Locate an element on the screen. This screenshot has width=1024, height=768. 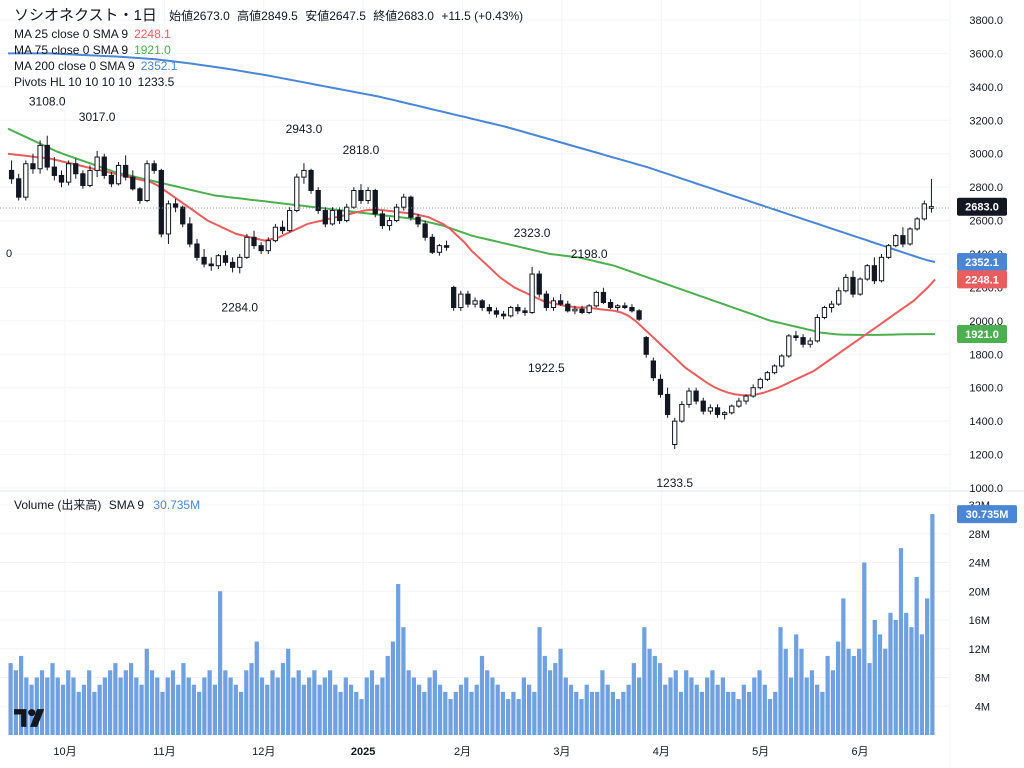
price-tick-label: 3600.0 is located at coordinates (986, 54).